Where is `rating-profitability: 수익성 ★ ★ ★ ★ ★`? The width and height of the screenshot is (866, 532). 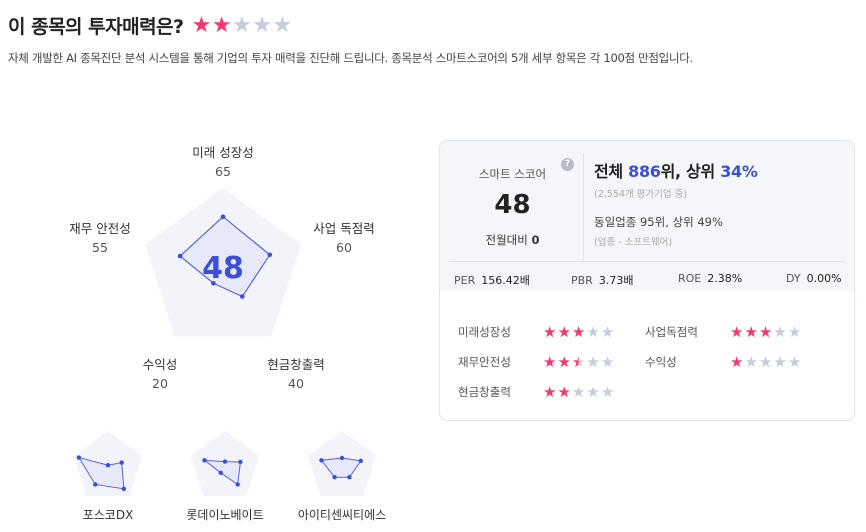 rating-profitability: 수익성 ★ ★ ★ ★ ★ is located at coordinates (723, 362).